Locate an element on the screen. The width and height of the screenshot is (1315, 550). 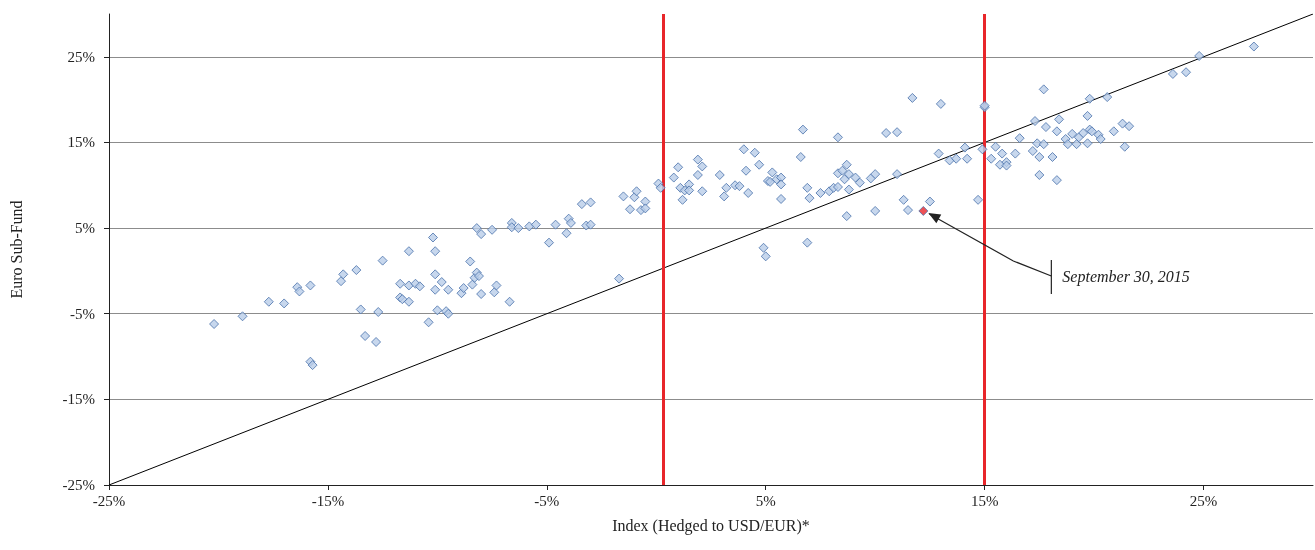
y-tick-label: -5% is located at coordinates (82, 313).